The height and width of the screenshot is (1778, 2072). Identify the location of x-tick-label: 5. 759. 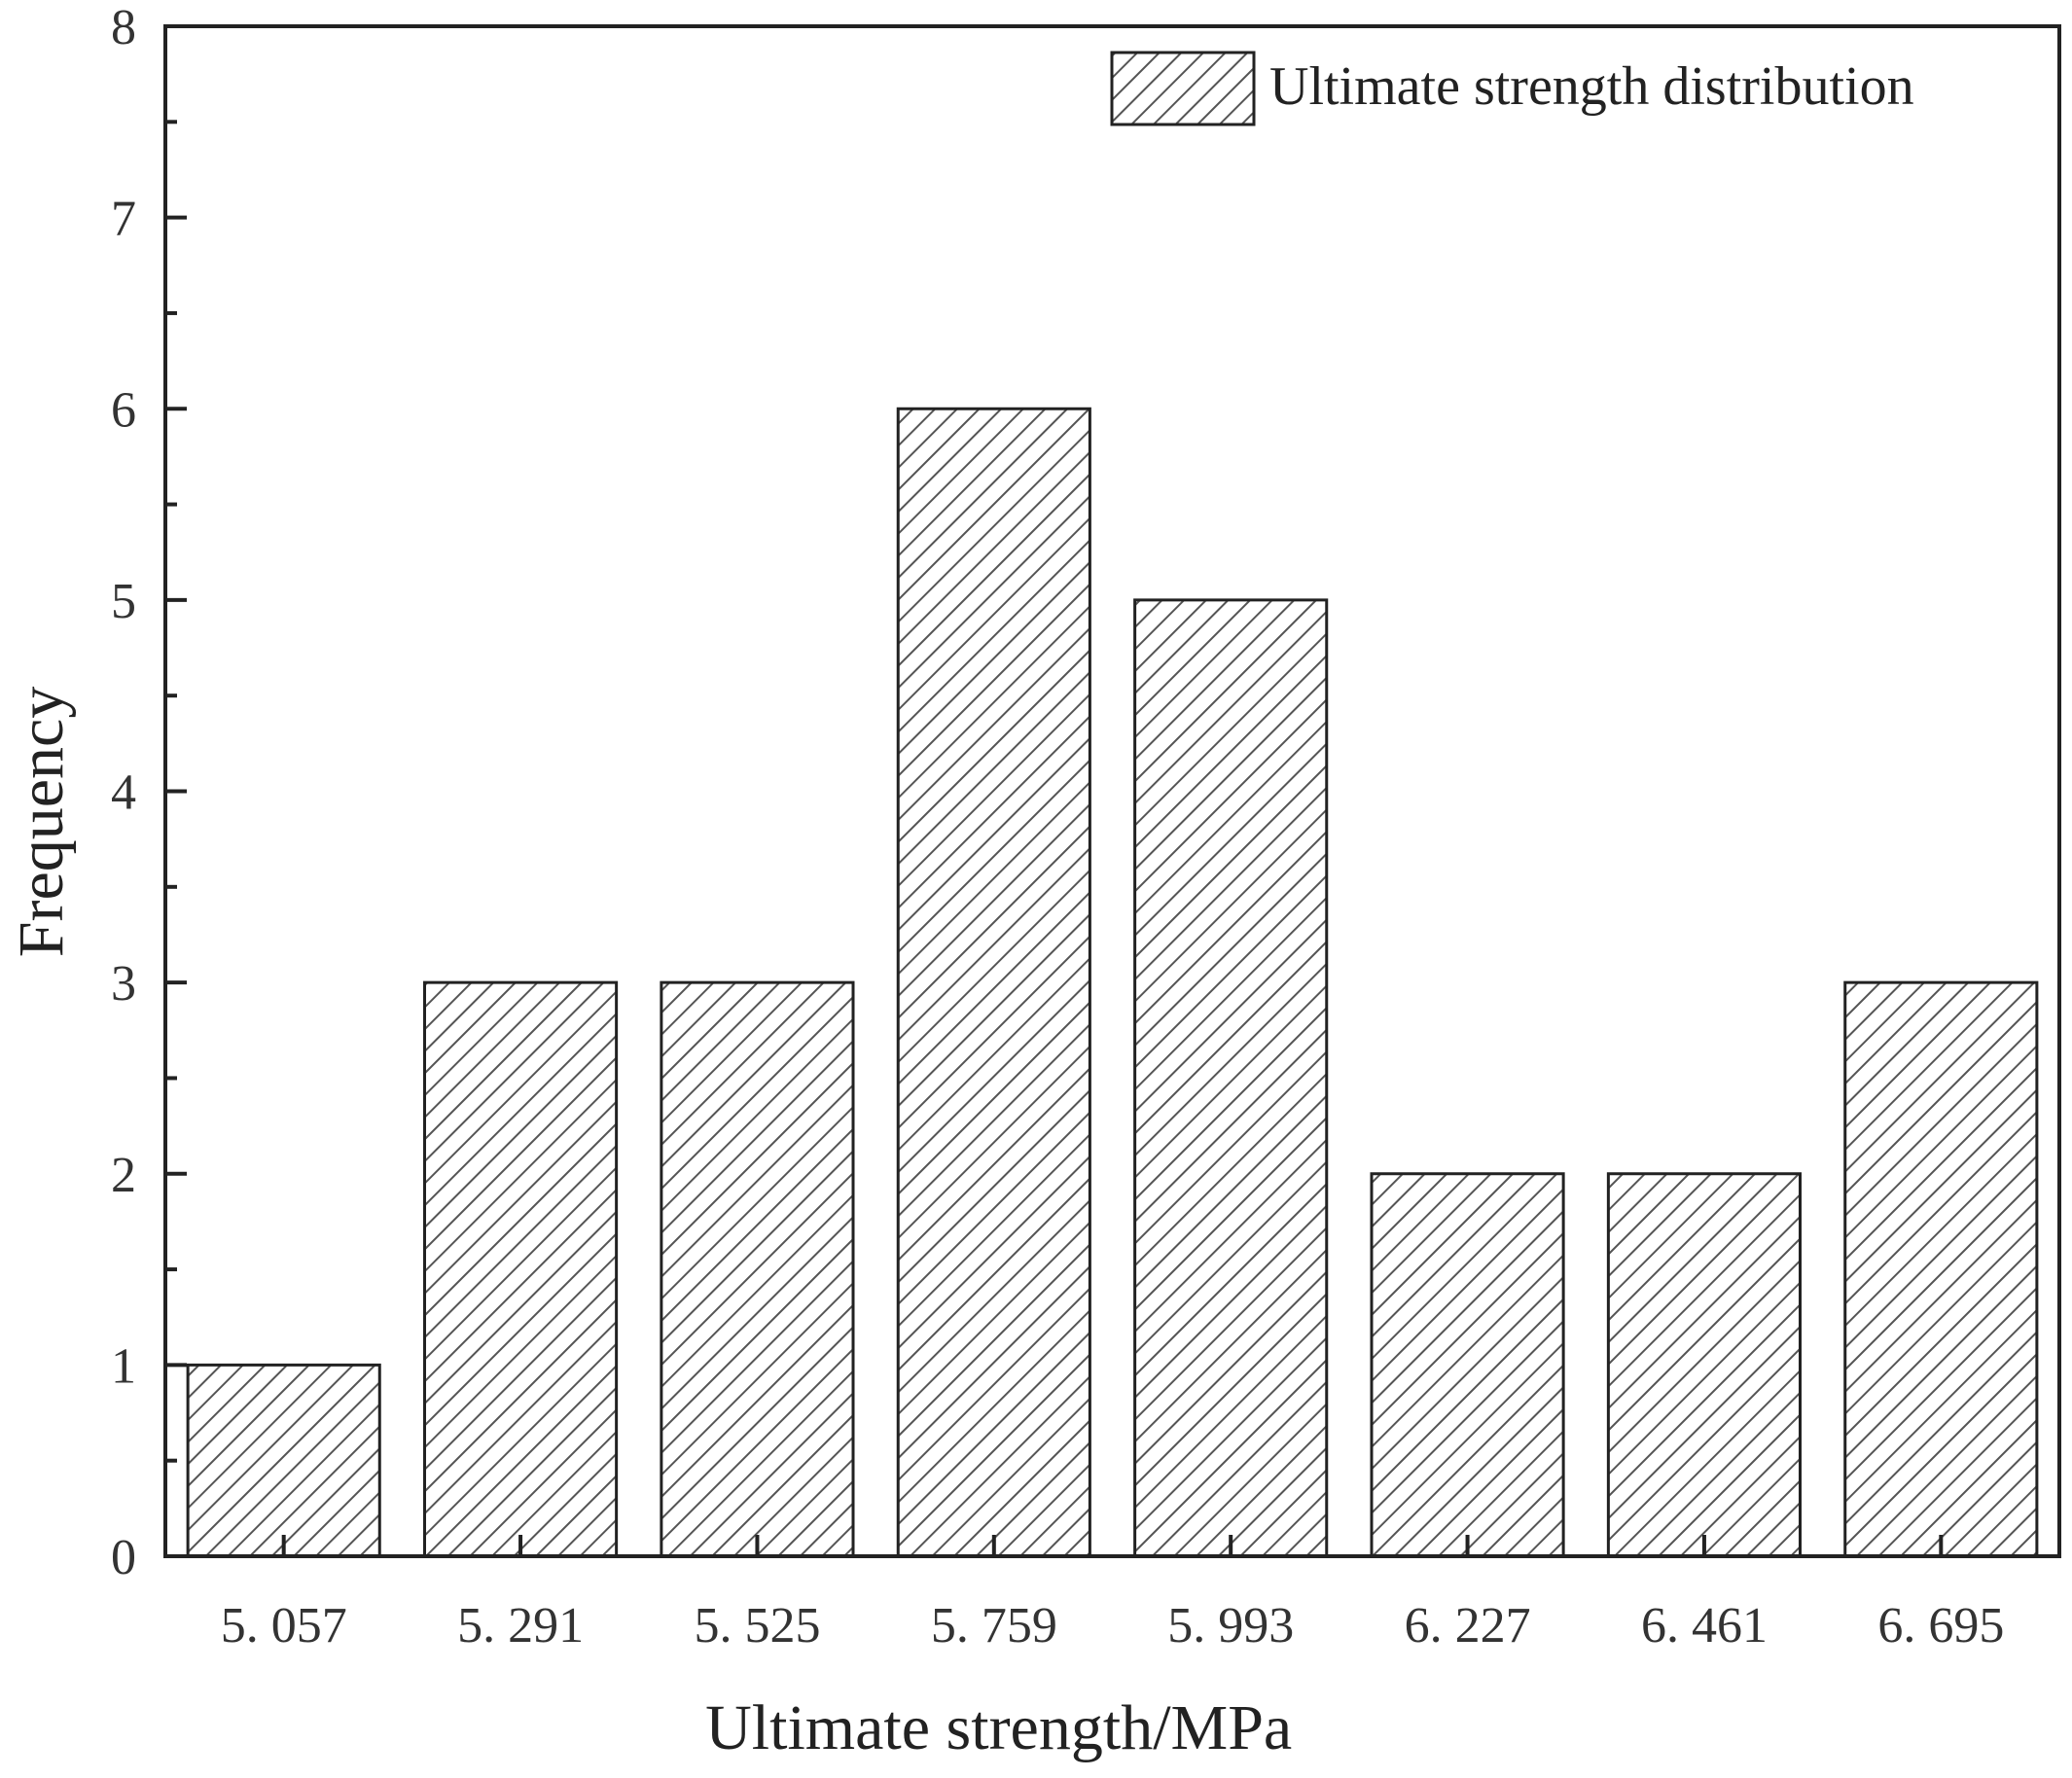
(994, 1626).